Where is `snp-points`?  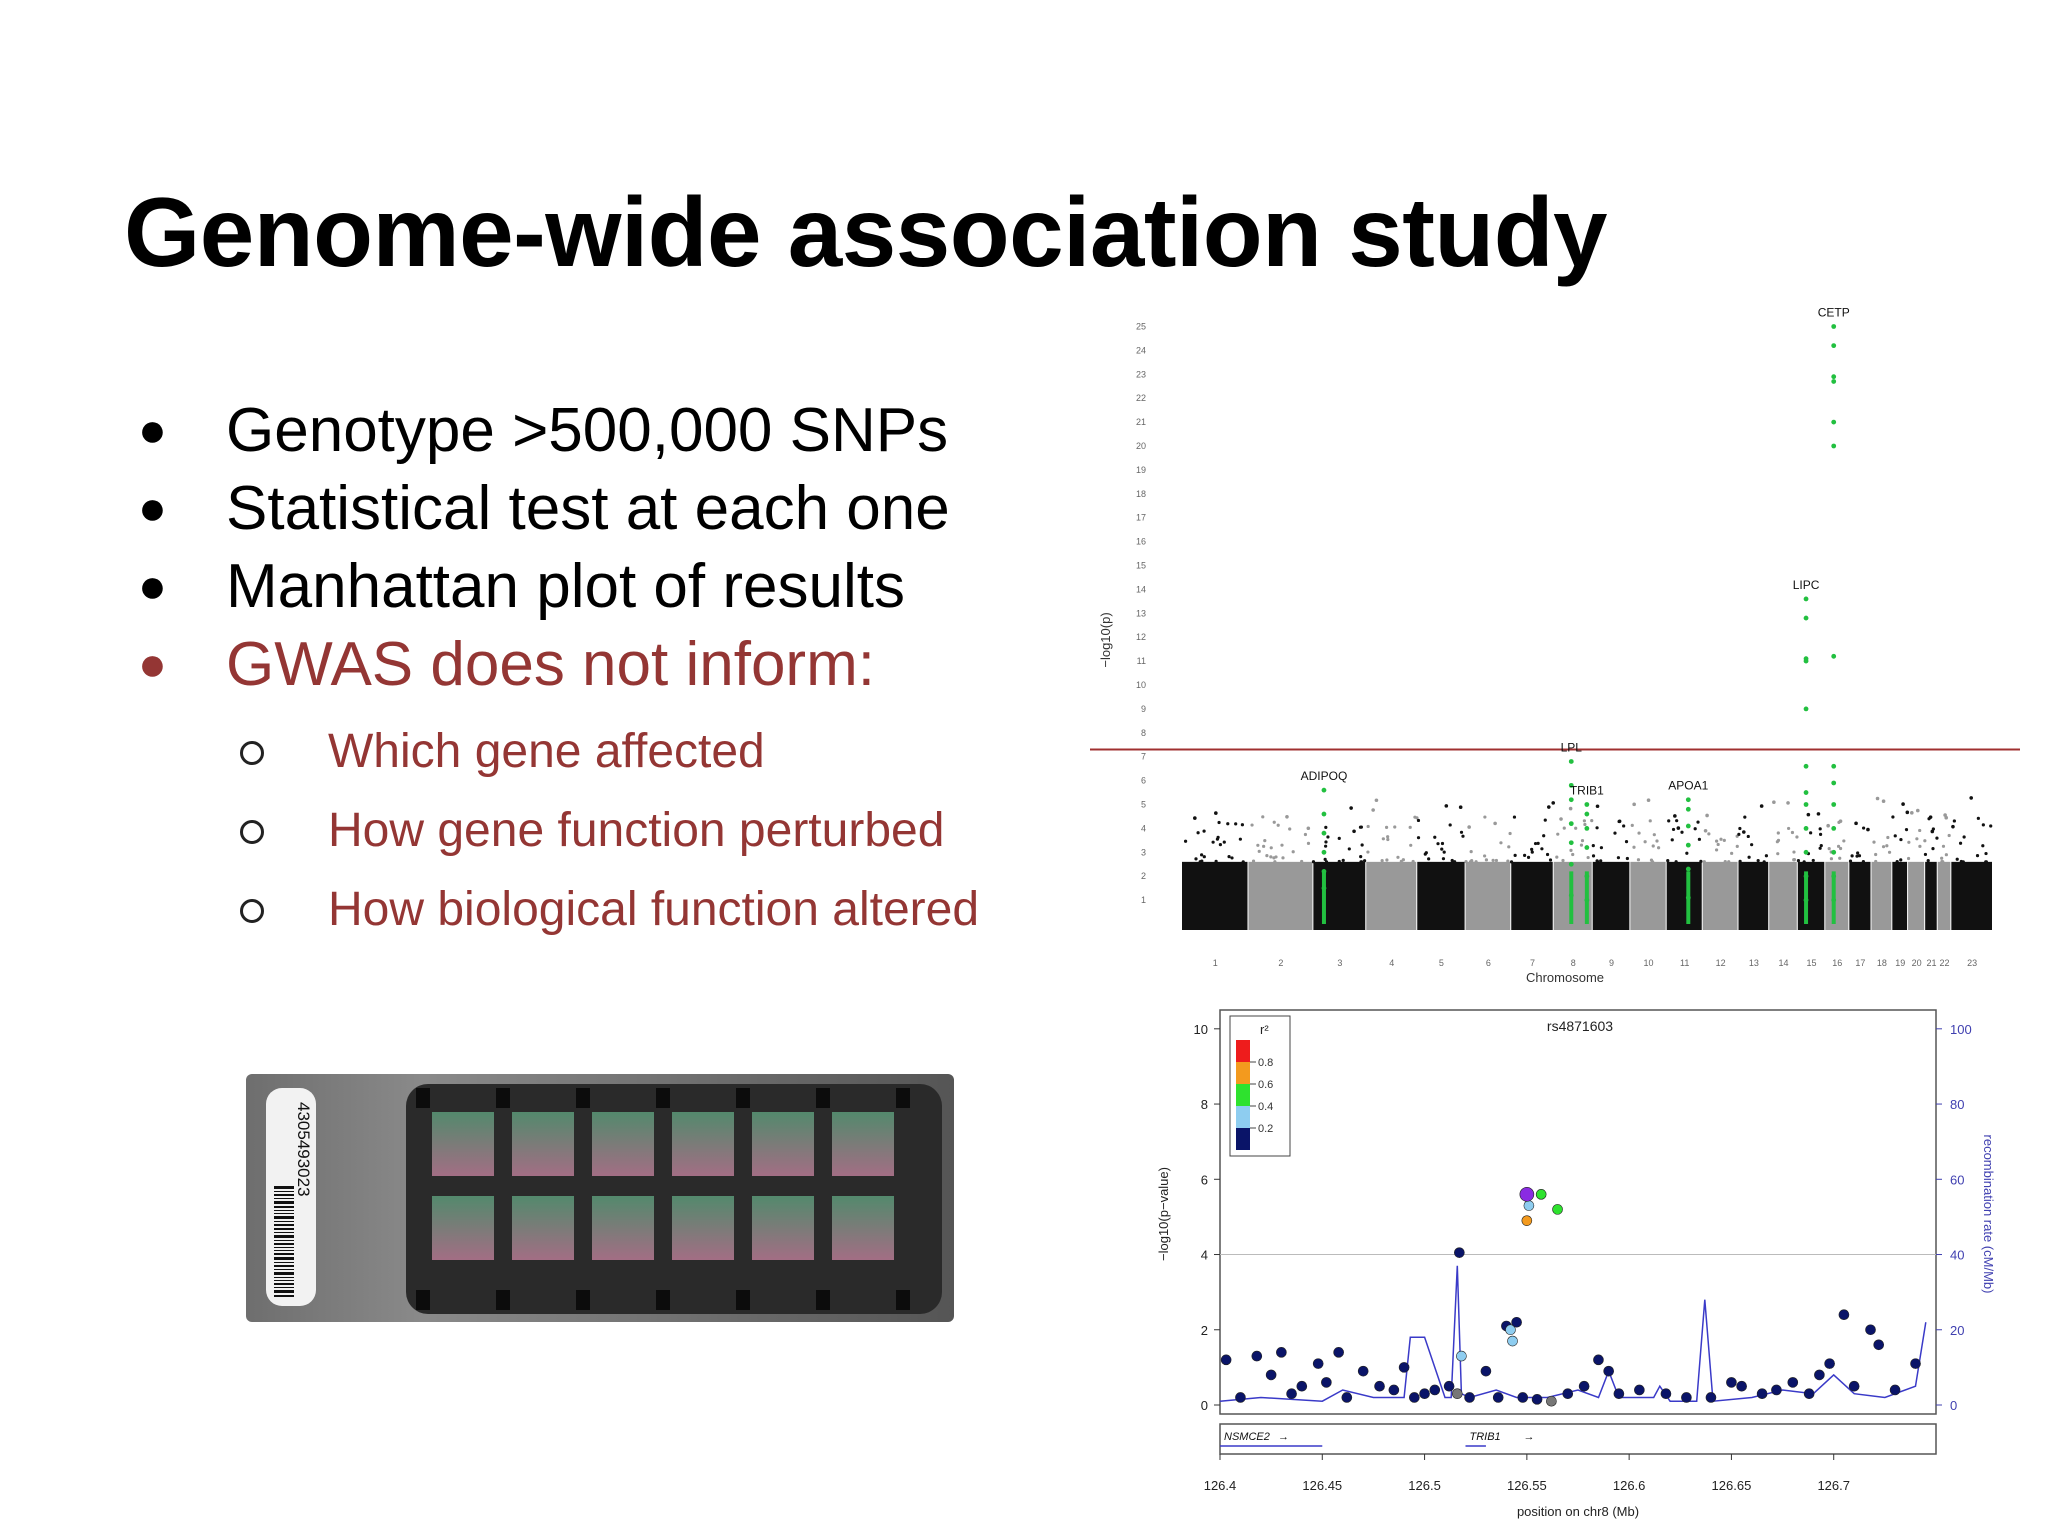
snp-points is located at coordinates (1587, 863).